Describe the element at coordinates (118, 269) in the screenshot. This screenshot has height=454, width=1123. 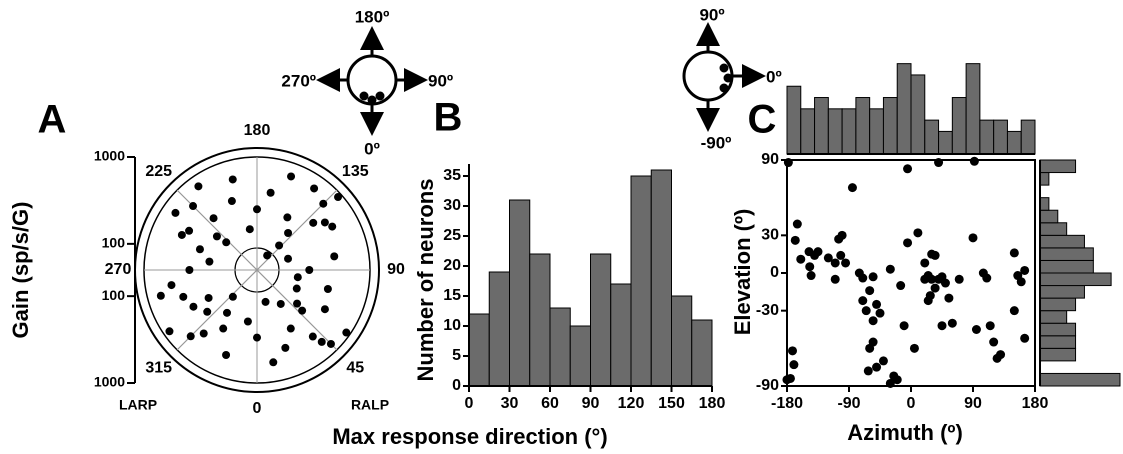
I see `angle-label: 270` at that location.